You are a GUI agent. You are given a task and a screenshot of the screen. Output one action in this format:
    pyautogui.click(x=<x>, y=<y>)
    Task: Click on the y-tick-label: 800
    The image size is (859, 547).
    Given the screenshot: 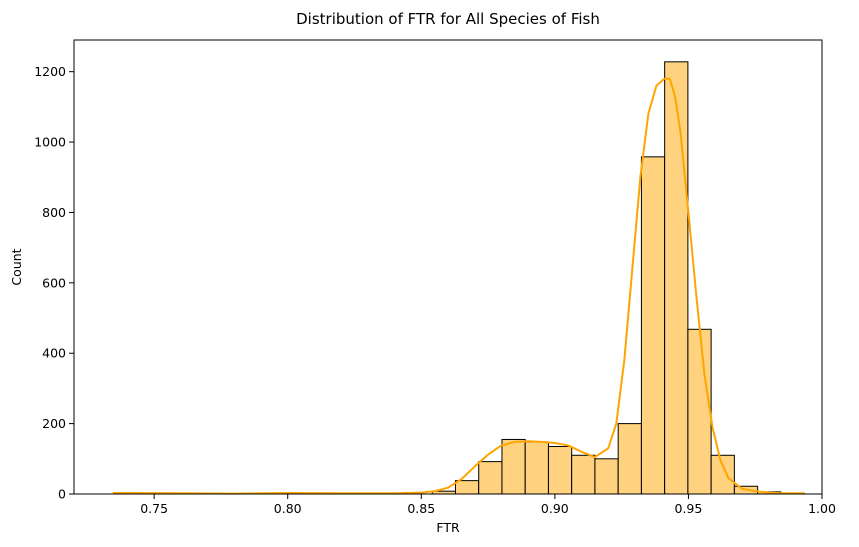 What is the action you would take?
    pyautogui.click(x=54, y=212)
    